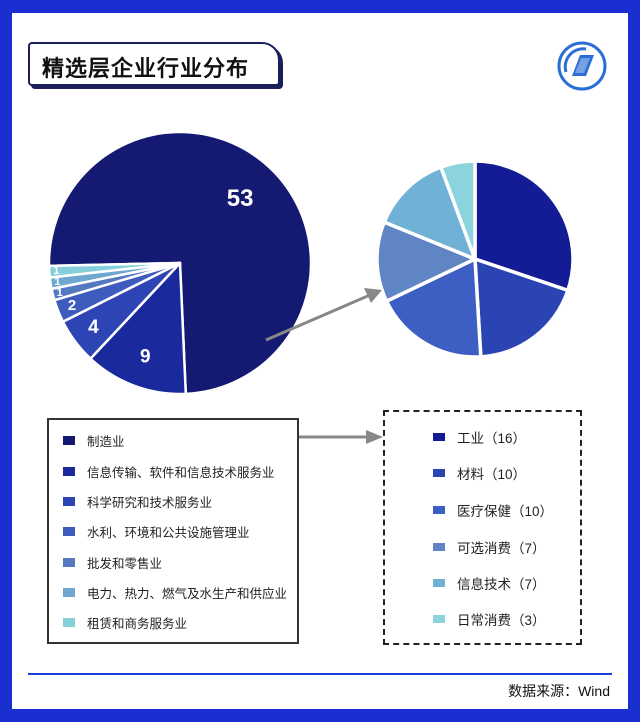  Describe the element at coordinates (320, 674) in the screenshot. I see `footer-divider` at that location.